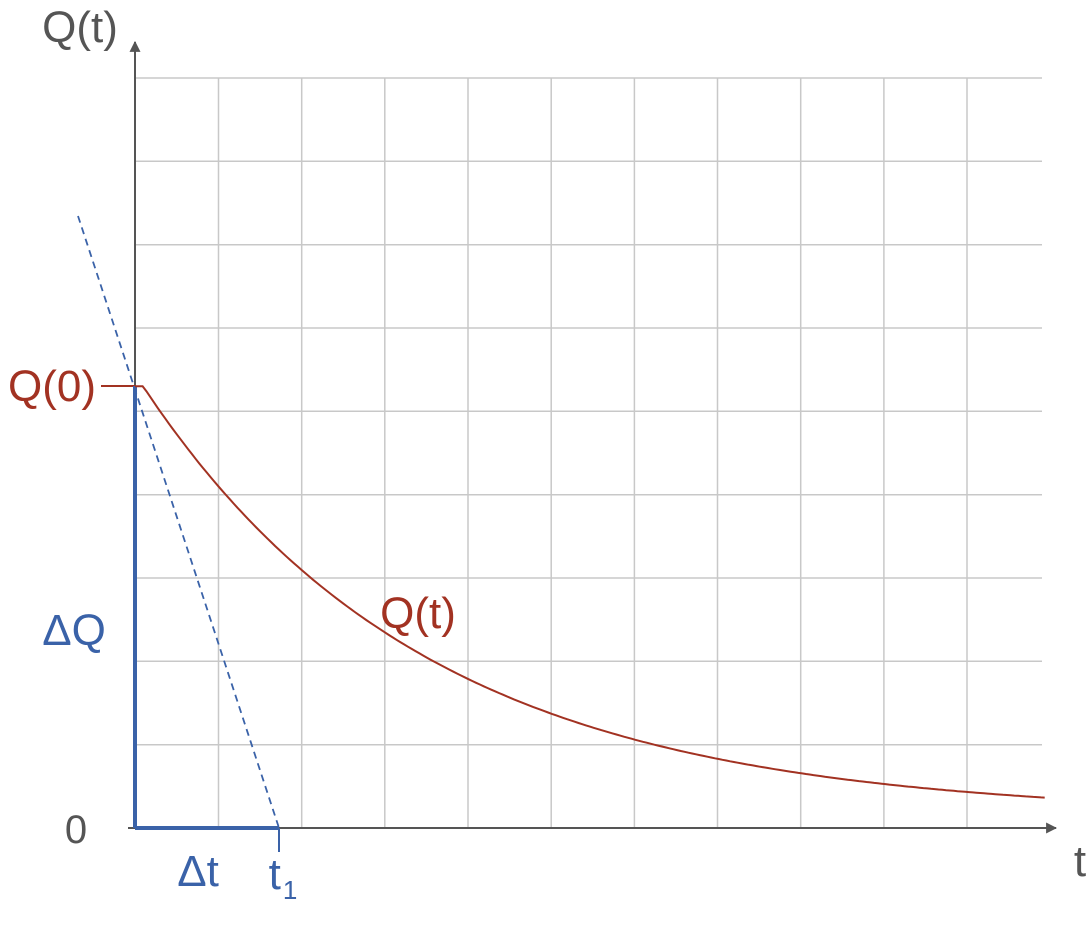 This screenshot has width=1089, height=934. What do you see at coordinates (275, 874) in the screenshot?
I see `t1-label-base: t` at bounding box center [275, 874].